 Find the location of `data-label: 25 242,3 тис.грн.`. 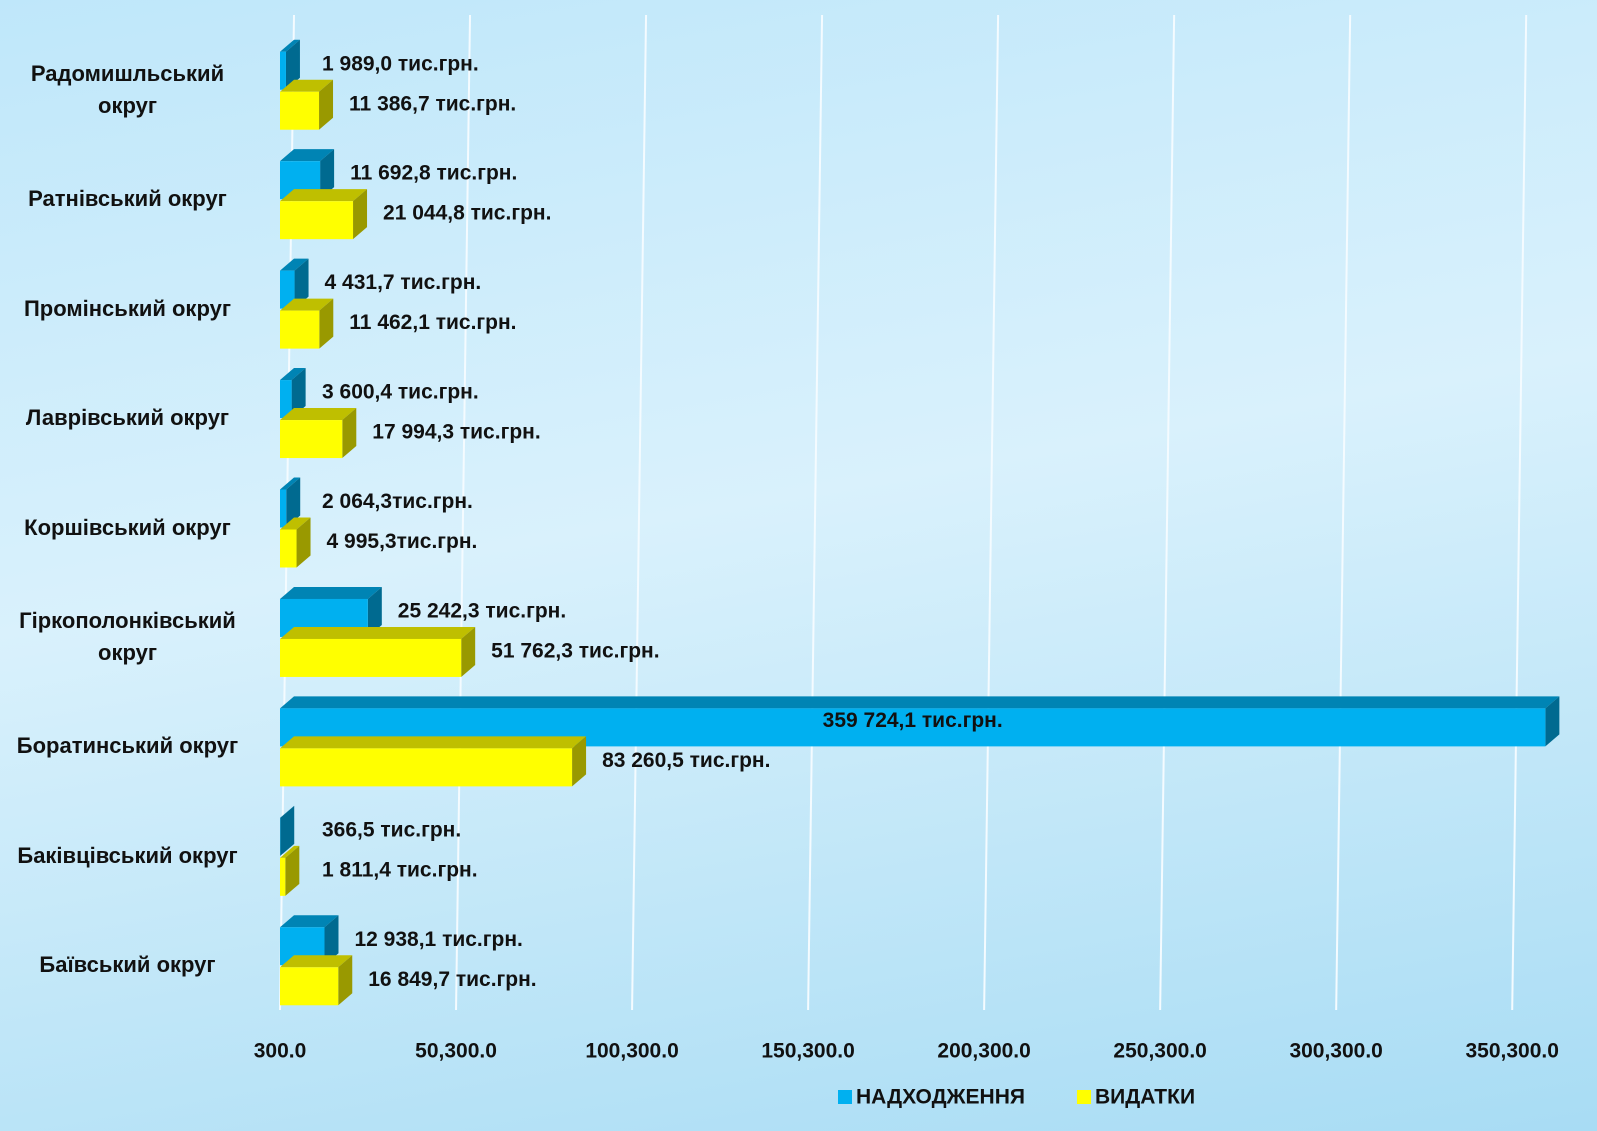

data-label: 25 242,3 тис.грн. is located at coordinates (482, 610).